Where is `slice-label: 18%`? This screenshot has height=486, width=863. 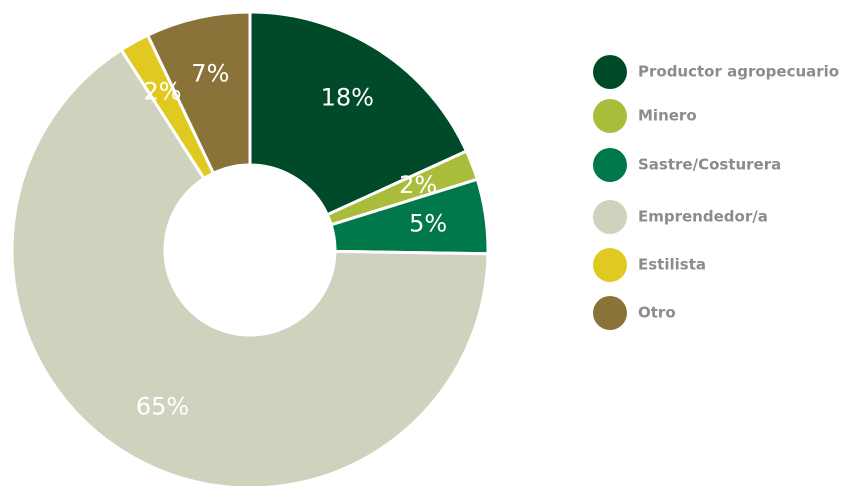
slice-label: 18% is located at coordinates (347, 98).